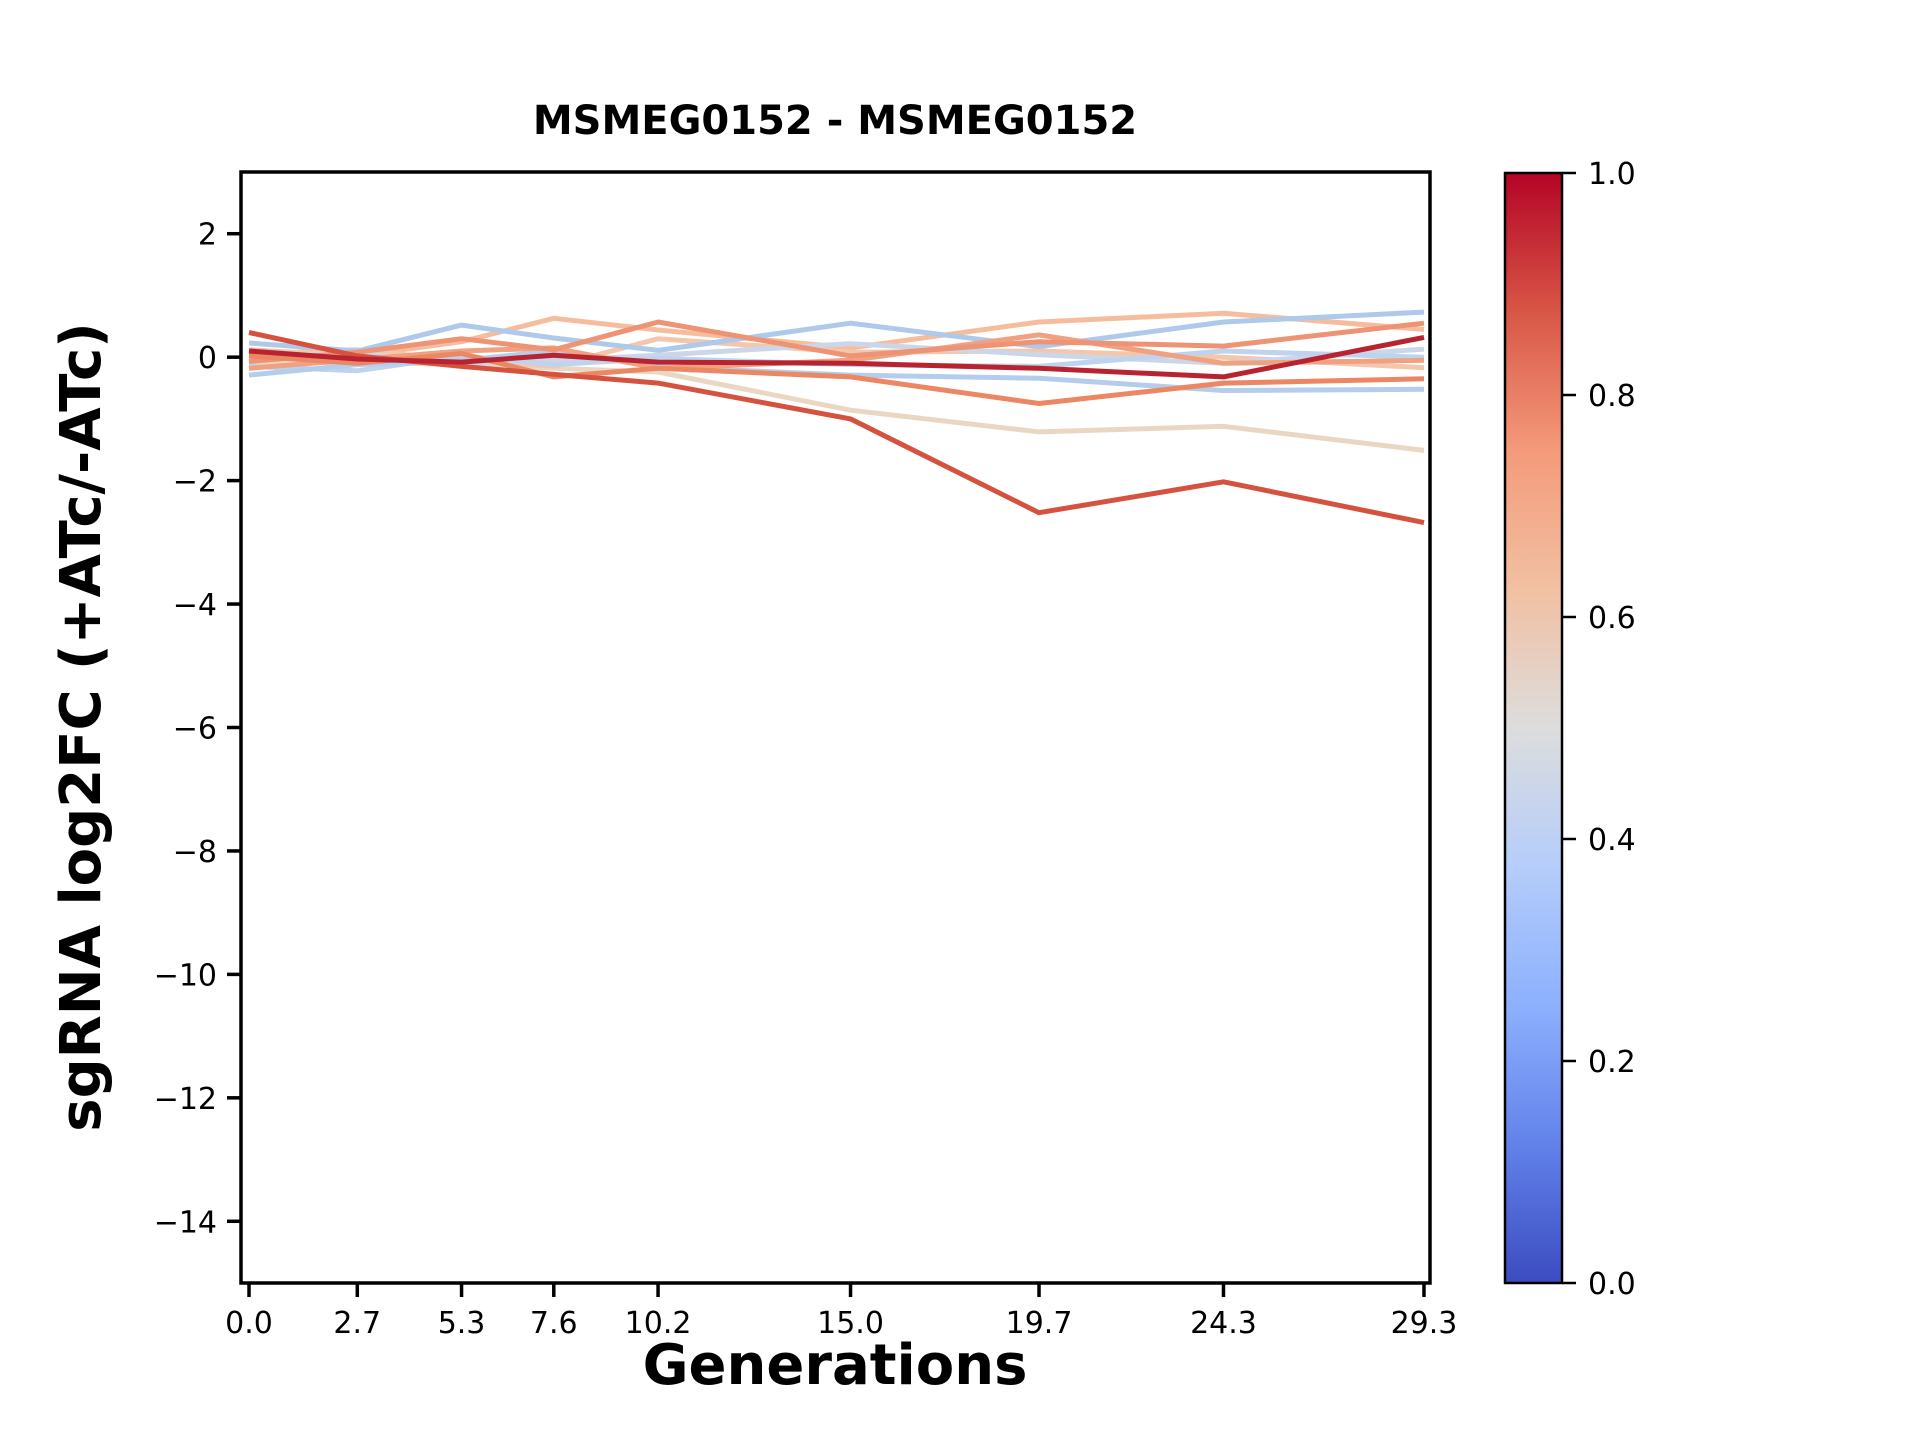 This screenshot has height=1440, width=1920. I want to click on colorbar-tick-label: 0.6, so click(1612, 618).